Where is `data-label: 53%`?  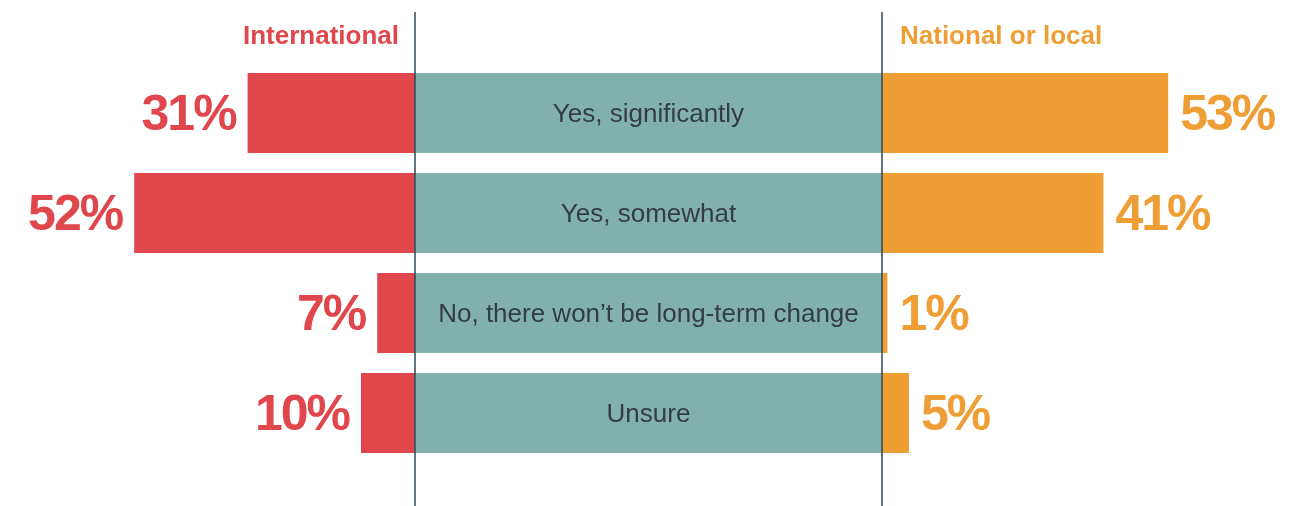 data-label: 53% is located at coordinates (1228, 113).